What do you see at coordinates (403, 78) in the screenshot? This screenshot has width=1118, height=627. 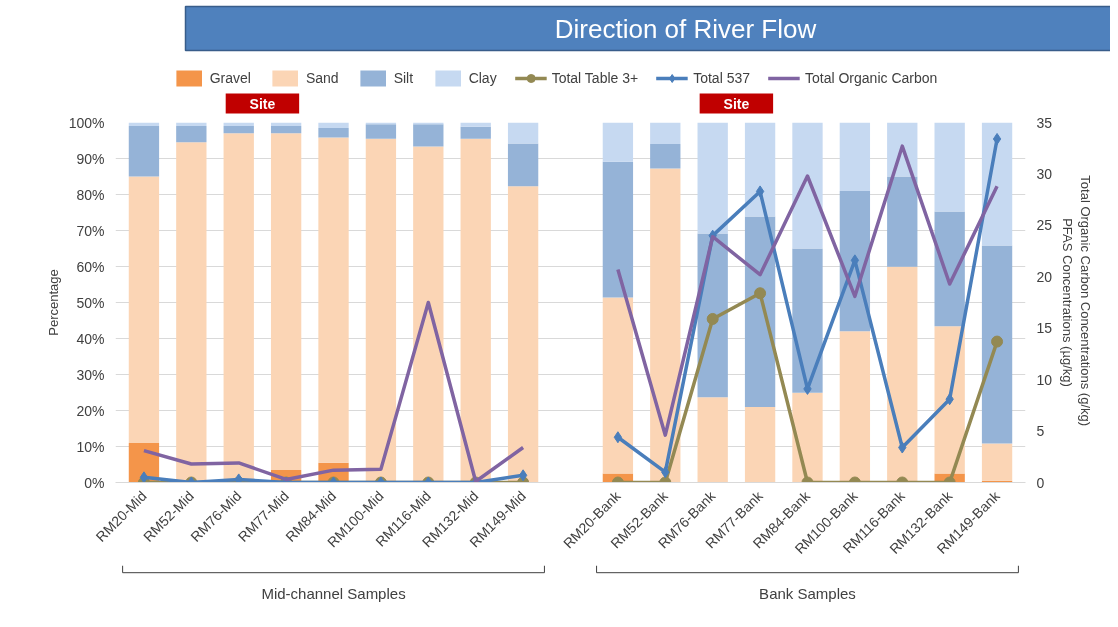 I see `legend-label: Silt` at bounding box center [403, 78].